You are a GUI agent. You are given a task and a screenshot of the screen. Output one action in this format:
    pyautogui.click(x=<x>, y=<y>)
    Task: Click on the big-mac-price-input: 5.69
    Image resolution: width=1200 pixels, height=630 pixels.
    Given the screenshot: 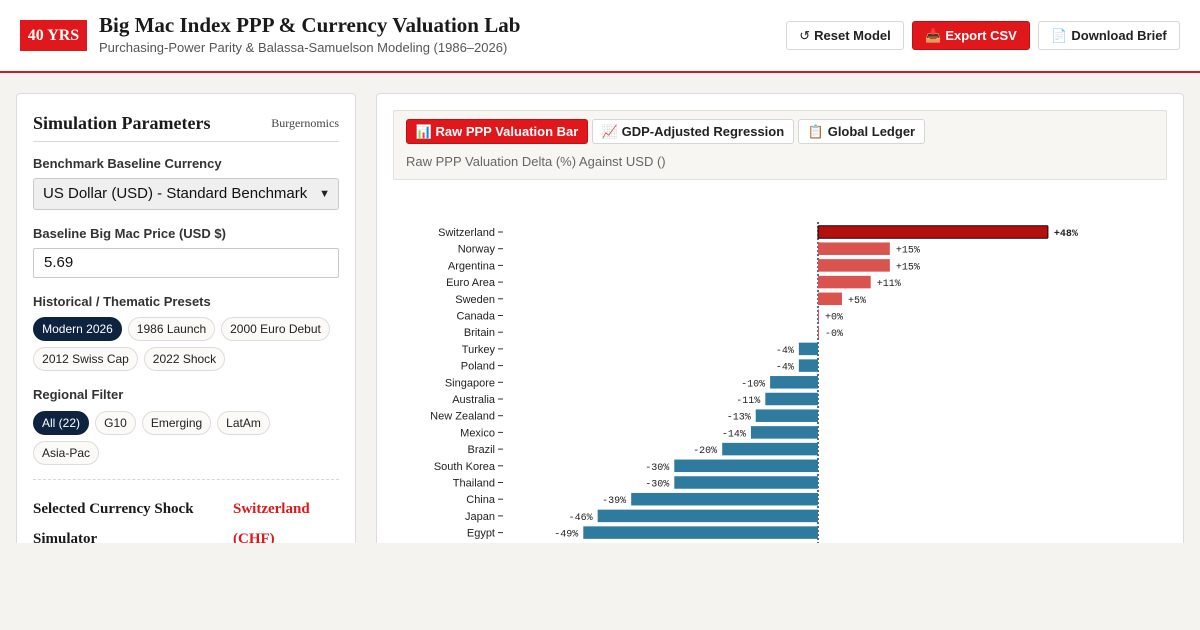 What is the action you would take?
    pyautogui.click(x=186, y=263)
    